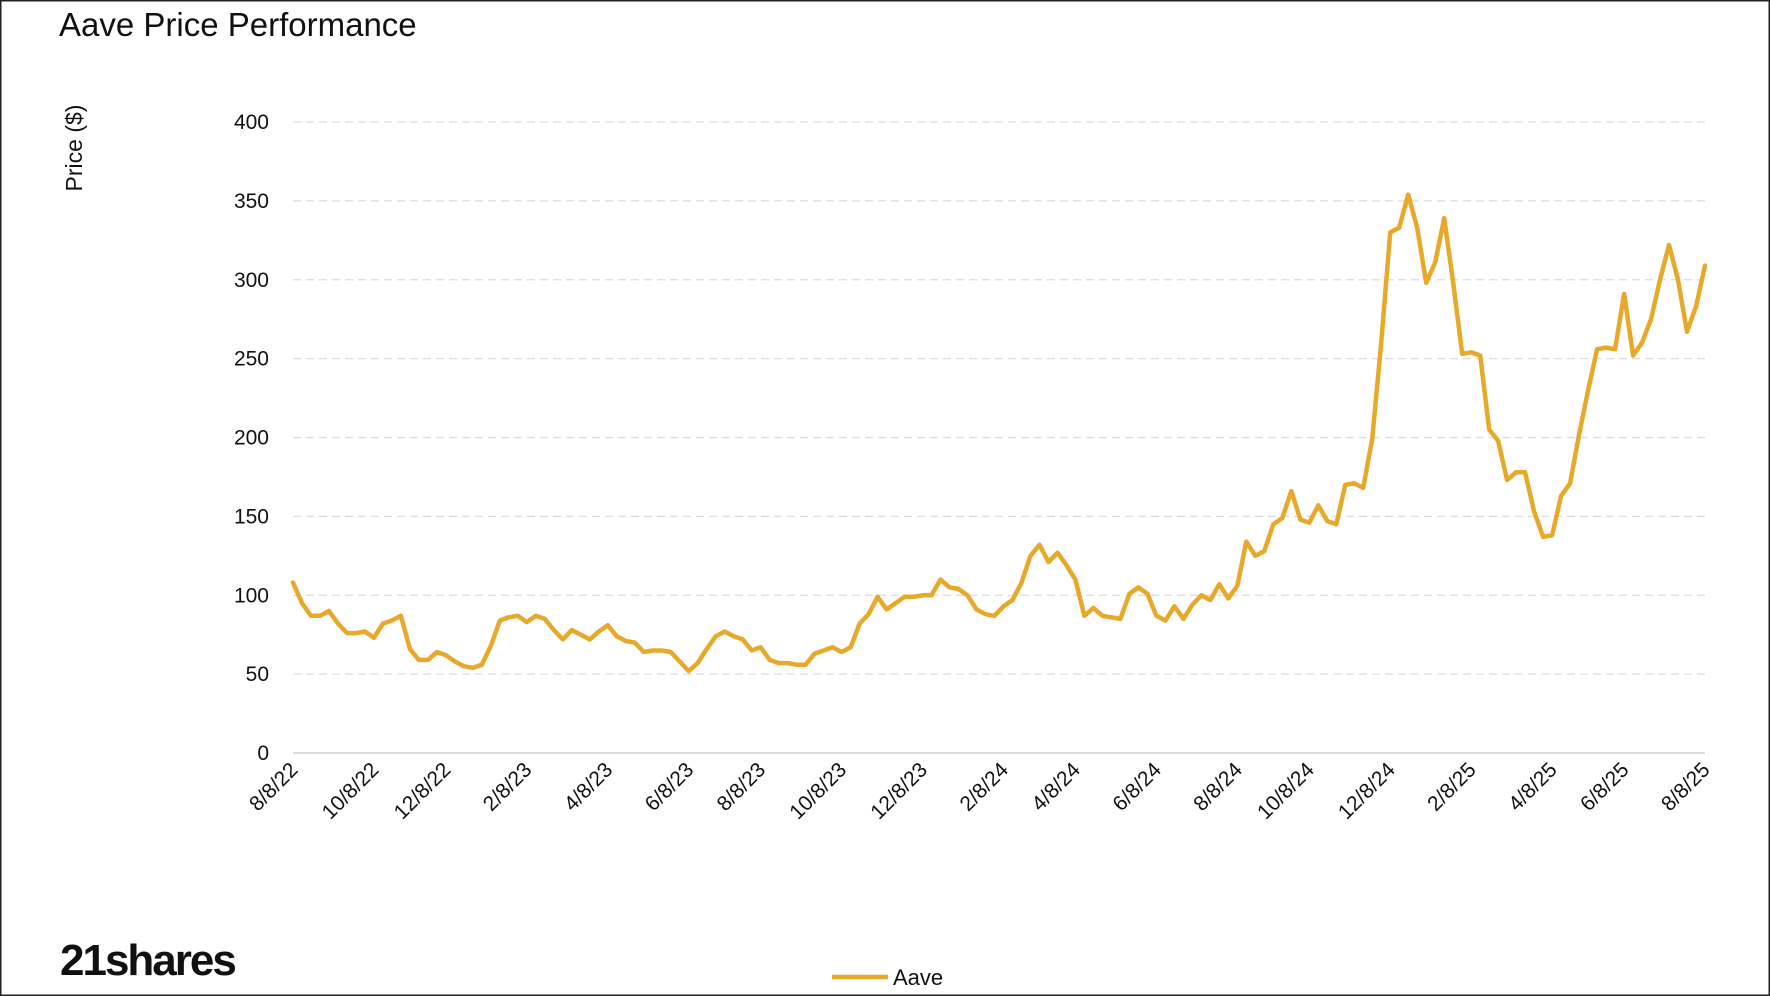 The height and width of the screenshot is (996, 1770). What do you see at coordinates (251, 122) in the screenshot?
I see `y-tick-label: 400` at bounding box center [251, 122].